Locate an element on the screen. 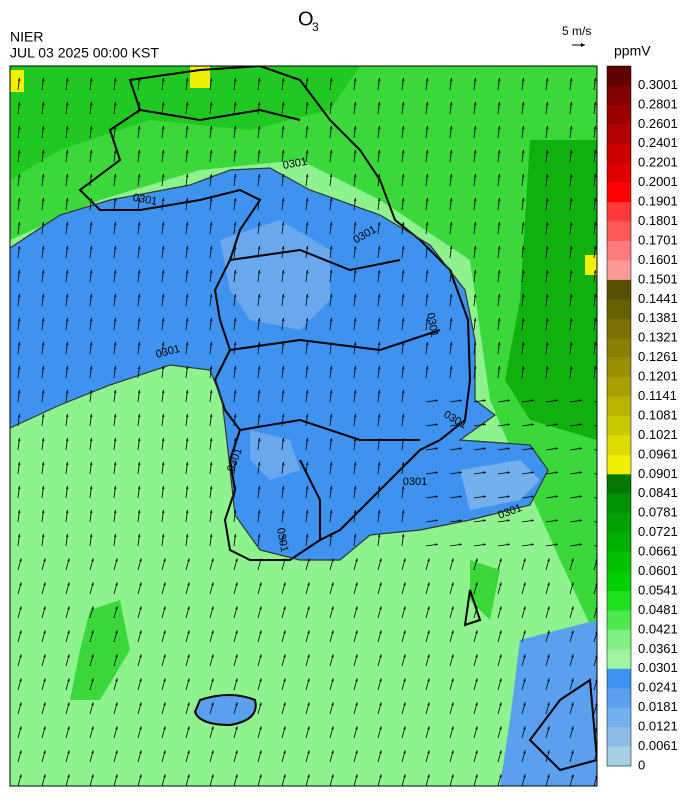 The width and height of the screenshot is (692, 803). wind-arrow is located at coordinates (595, 402).